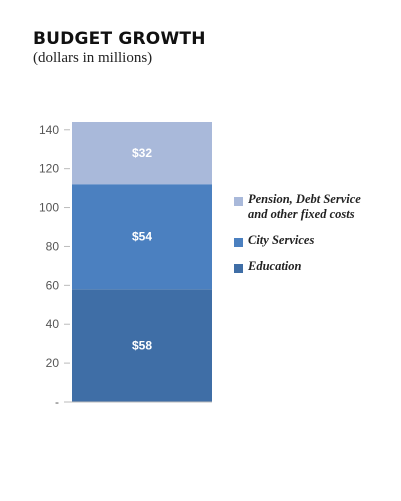 The height and width of the screenshot is (501, 401). I want to click on legend-label-city-services: City Services, so click(281, 240).